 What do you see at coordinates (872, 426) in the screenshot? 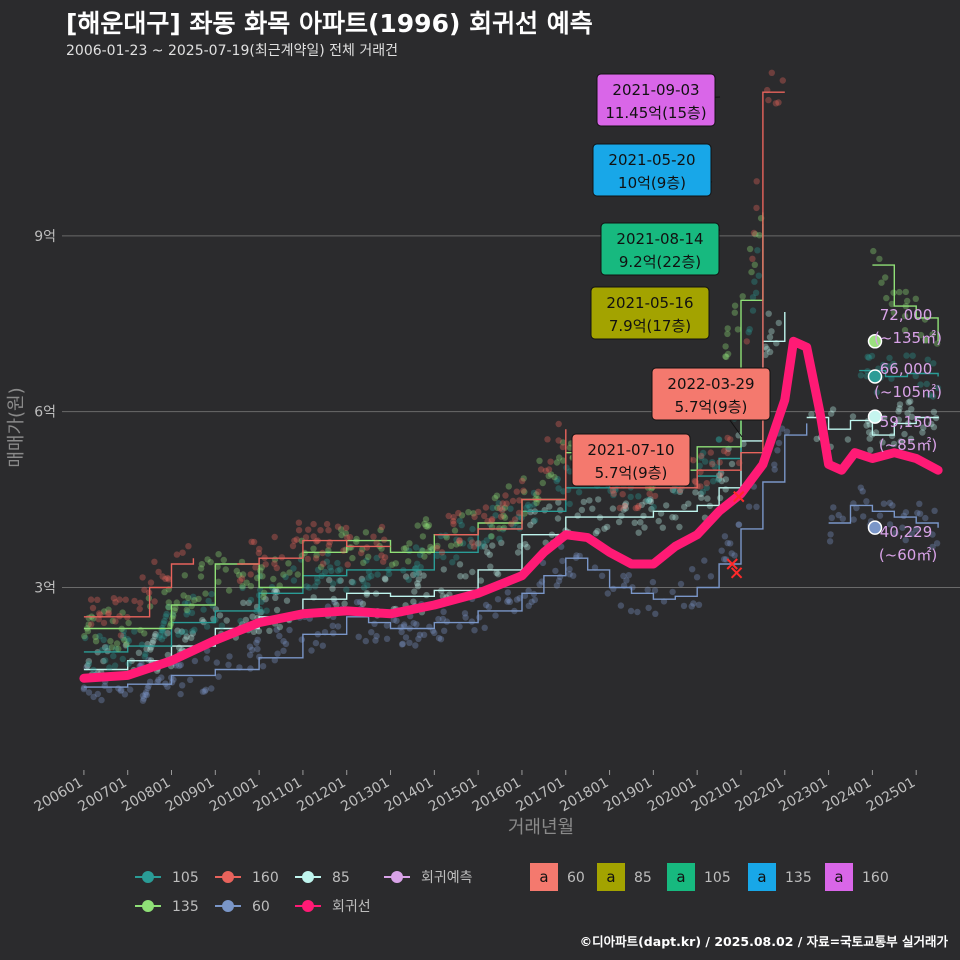
I see `series-line` at bounding box center [872, 426].